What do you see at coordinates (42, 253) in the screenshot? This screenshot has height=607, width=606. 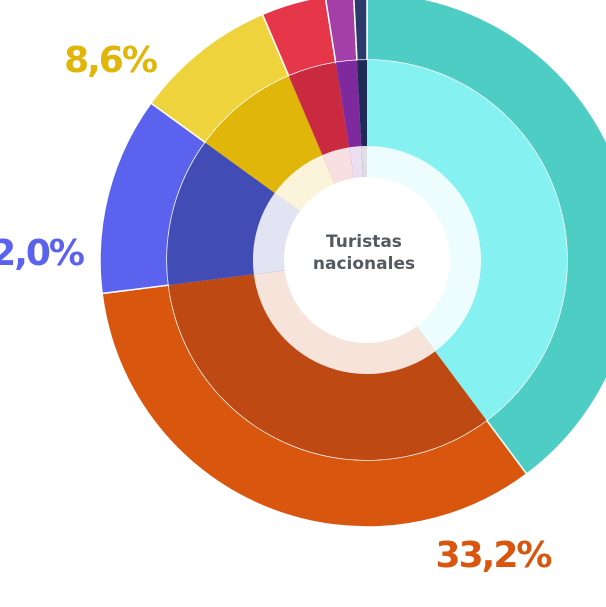 I see `value-label: 12,0%` at bounding box center [42, 253].